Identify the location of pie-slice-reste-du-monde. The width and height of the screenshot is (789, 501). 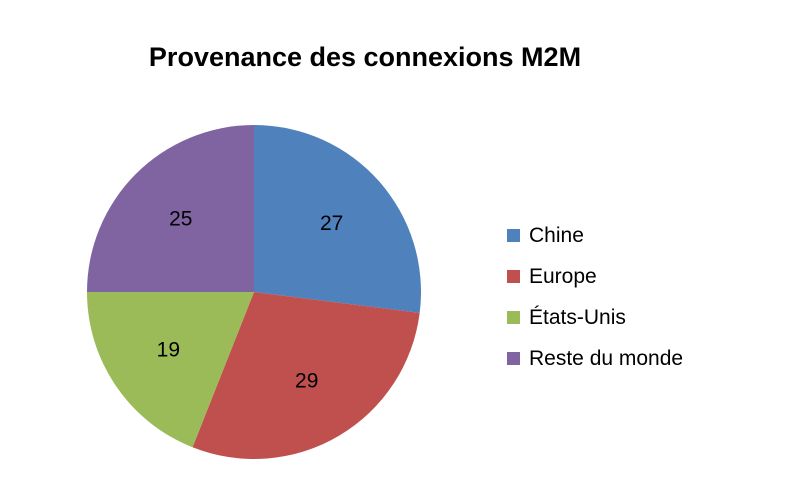
(170, 208).